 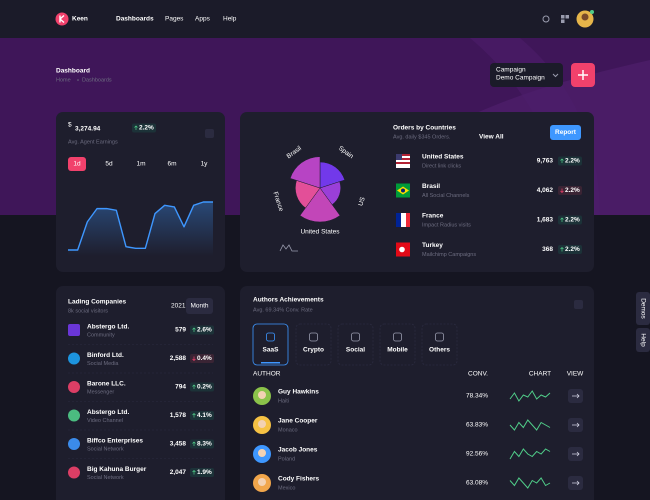 What do you see at coordinates (288, 430) in the screenshot?
I see `author-country: Monaco` at bounding box center [288, 430].